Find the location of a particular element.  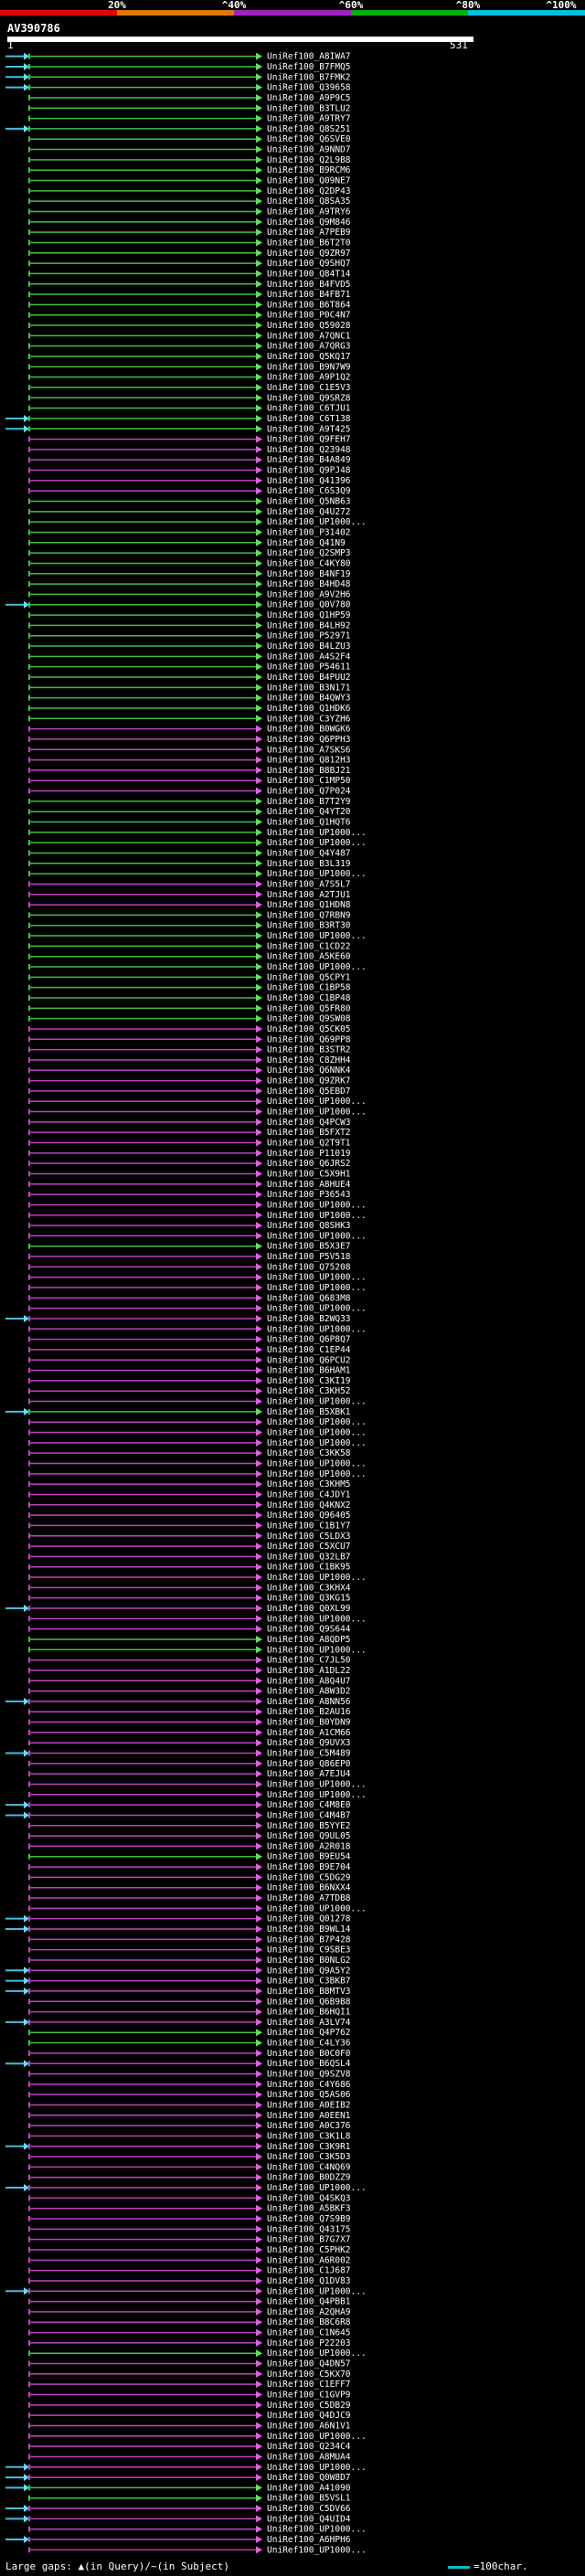

hit-label: UniRef100_B3RT30 is located at coordinates (309, 926).